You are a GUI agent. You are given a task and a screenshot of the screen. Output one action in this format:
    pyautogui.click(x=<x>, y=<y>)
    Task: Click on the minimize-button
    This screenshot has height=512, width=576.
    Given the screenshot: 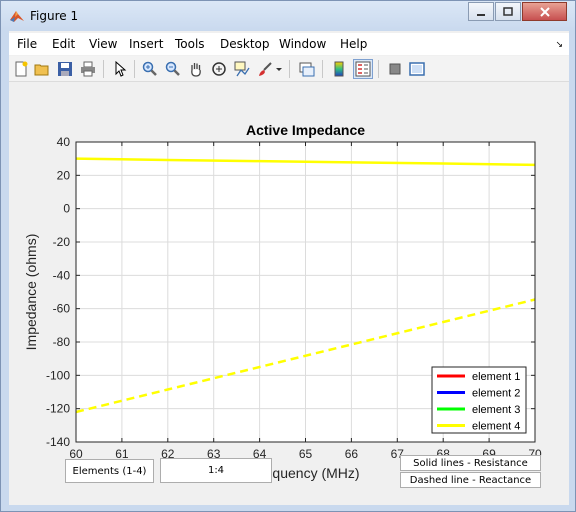 What is the action you would take?
    pyautogui.click(x=481, y=11)
    